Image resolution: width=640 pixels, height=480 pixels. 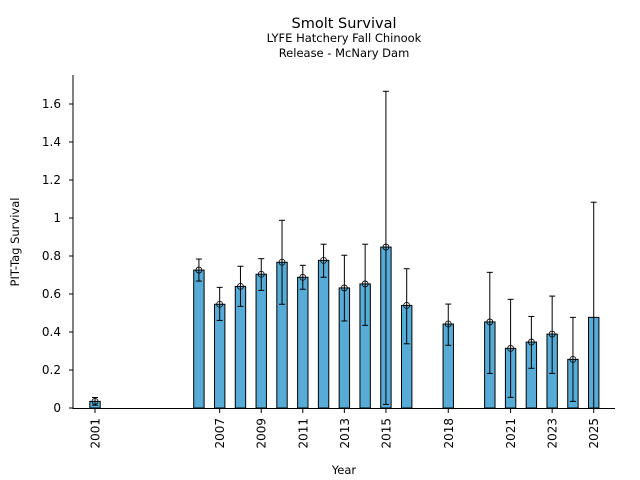 I want to click on point-marker-2001, so click(x=95, y=401).